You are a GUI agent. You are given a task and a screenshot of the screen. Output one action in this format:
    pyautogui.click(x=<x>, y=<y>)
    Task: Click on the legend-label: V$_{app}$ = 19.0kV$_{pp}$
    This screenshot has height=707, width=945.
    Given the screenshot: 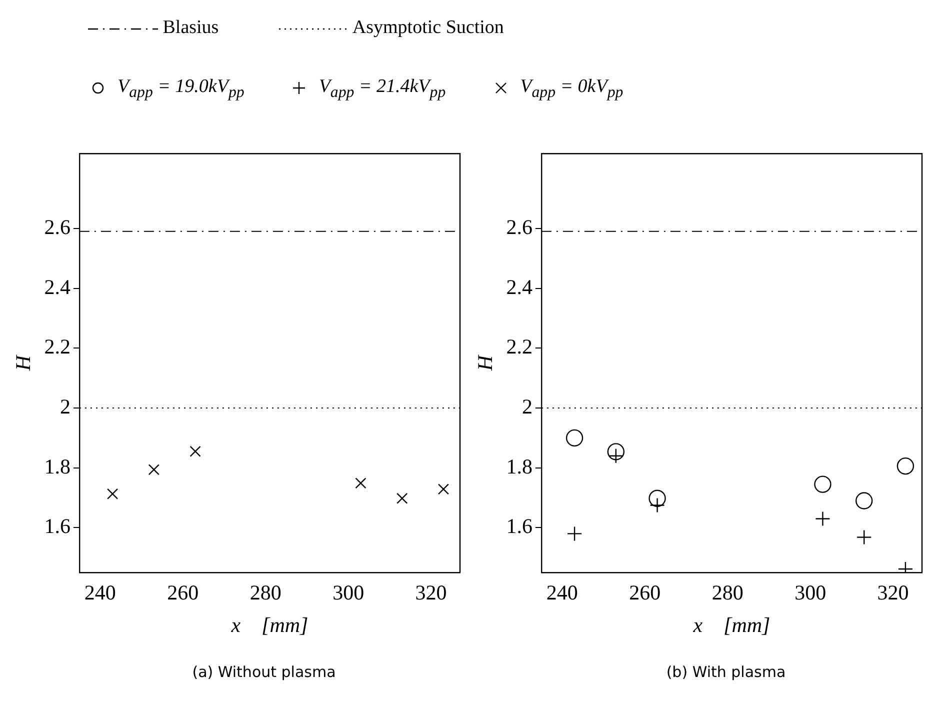 What is the action you would take?
    pyautogui.click(x=181, y=88)
    